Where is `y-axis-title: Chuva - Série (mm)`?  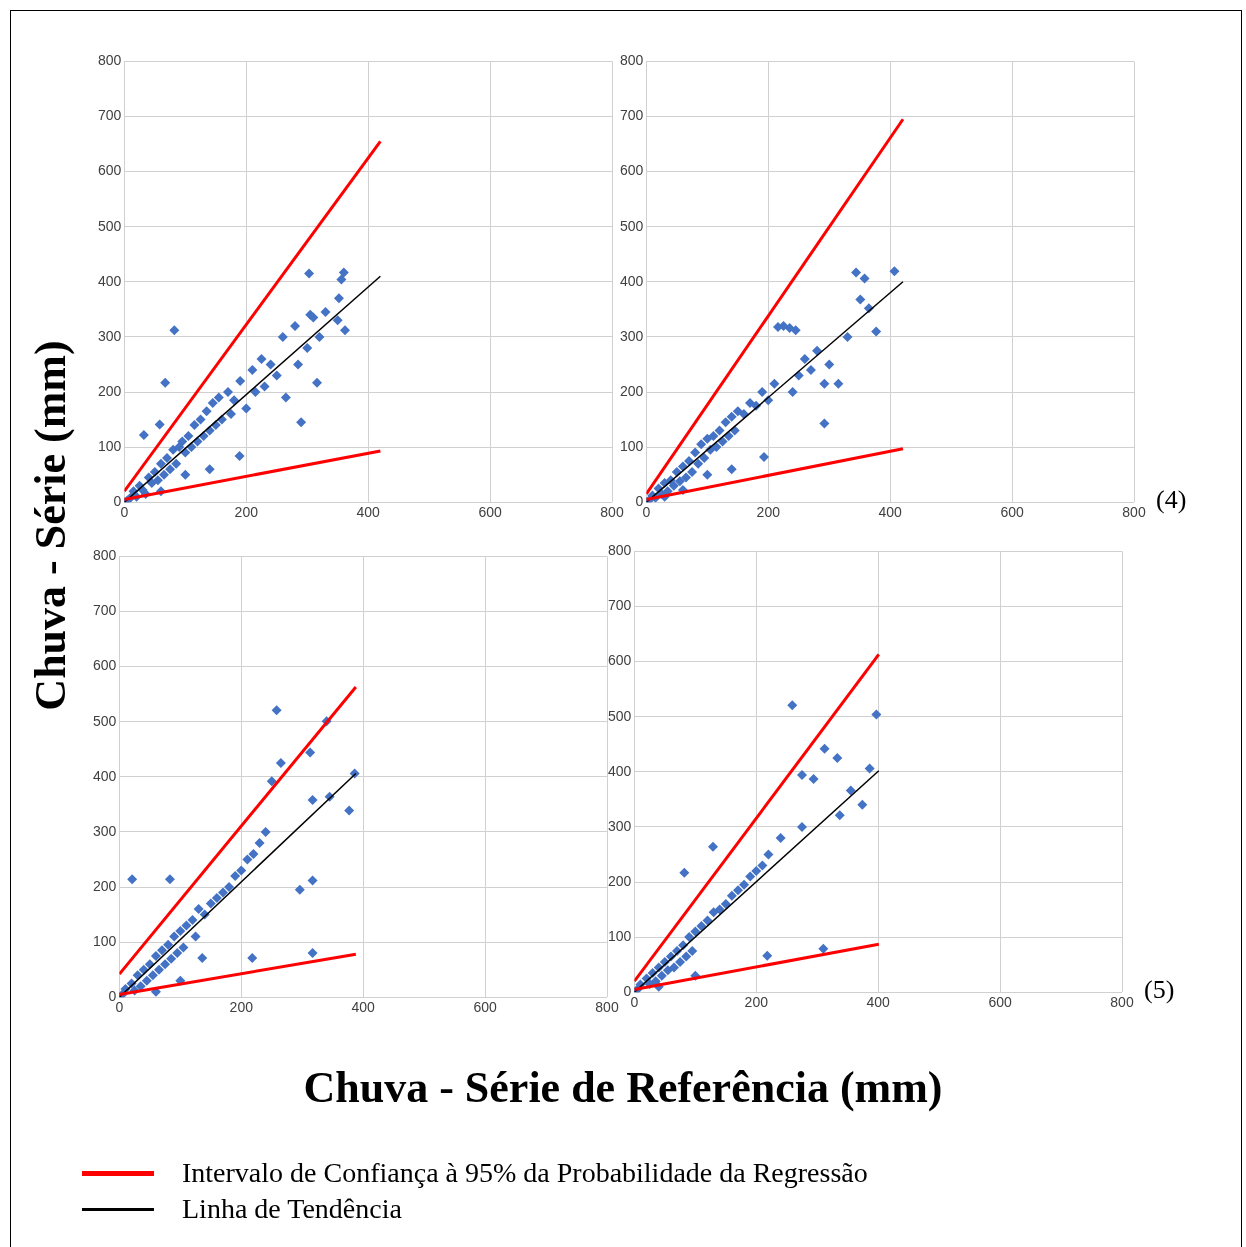
y-axis-title: Chuva - Série (mm) is located at coordinates (50, 526).